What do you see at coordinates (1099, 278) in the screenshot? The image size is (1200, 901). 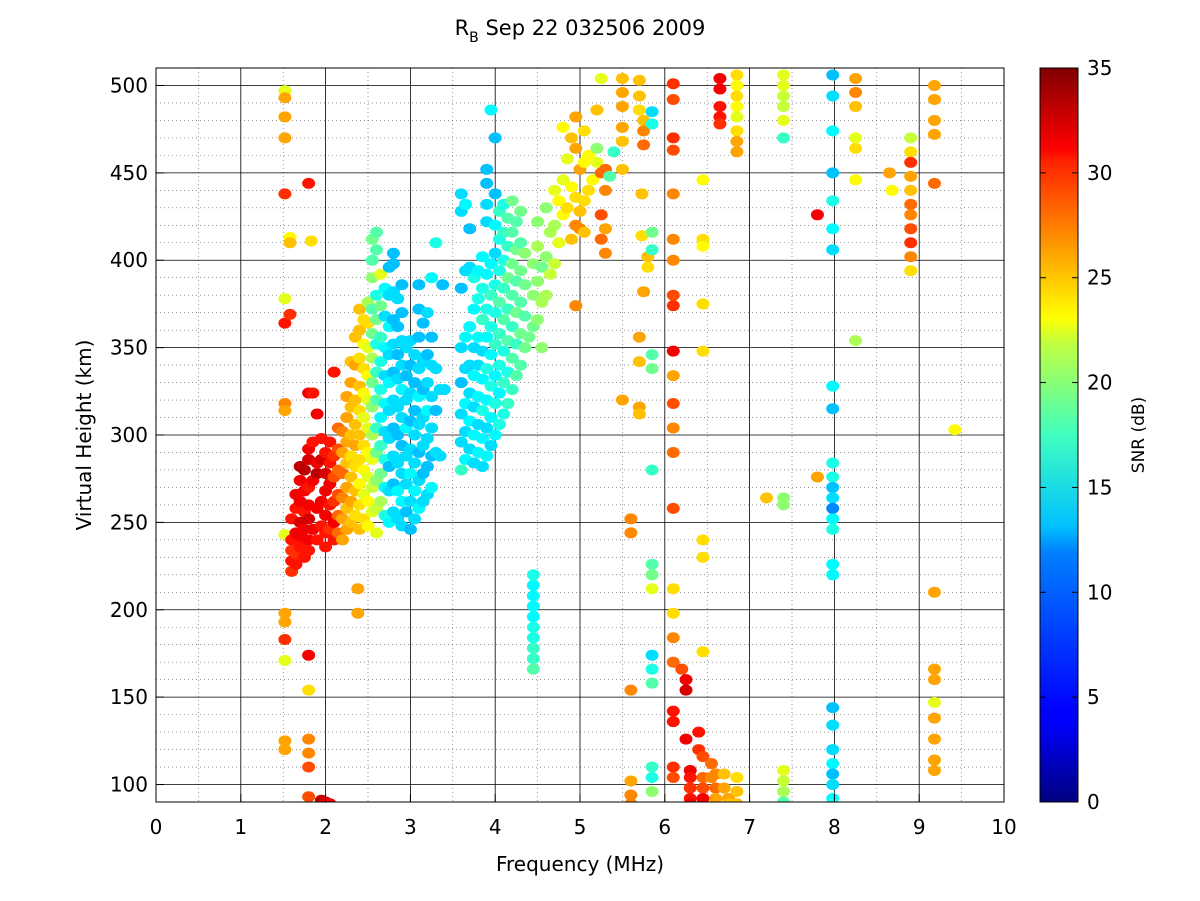 I see `colorbar-tick-label: 25` at bounding box center [1099, 278].